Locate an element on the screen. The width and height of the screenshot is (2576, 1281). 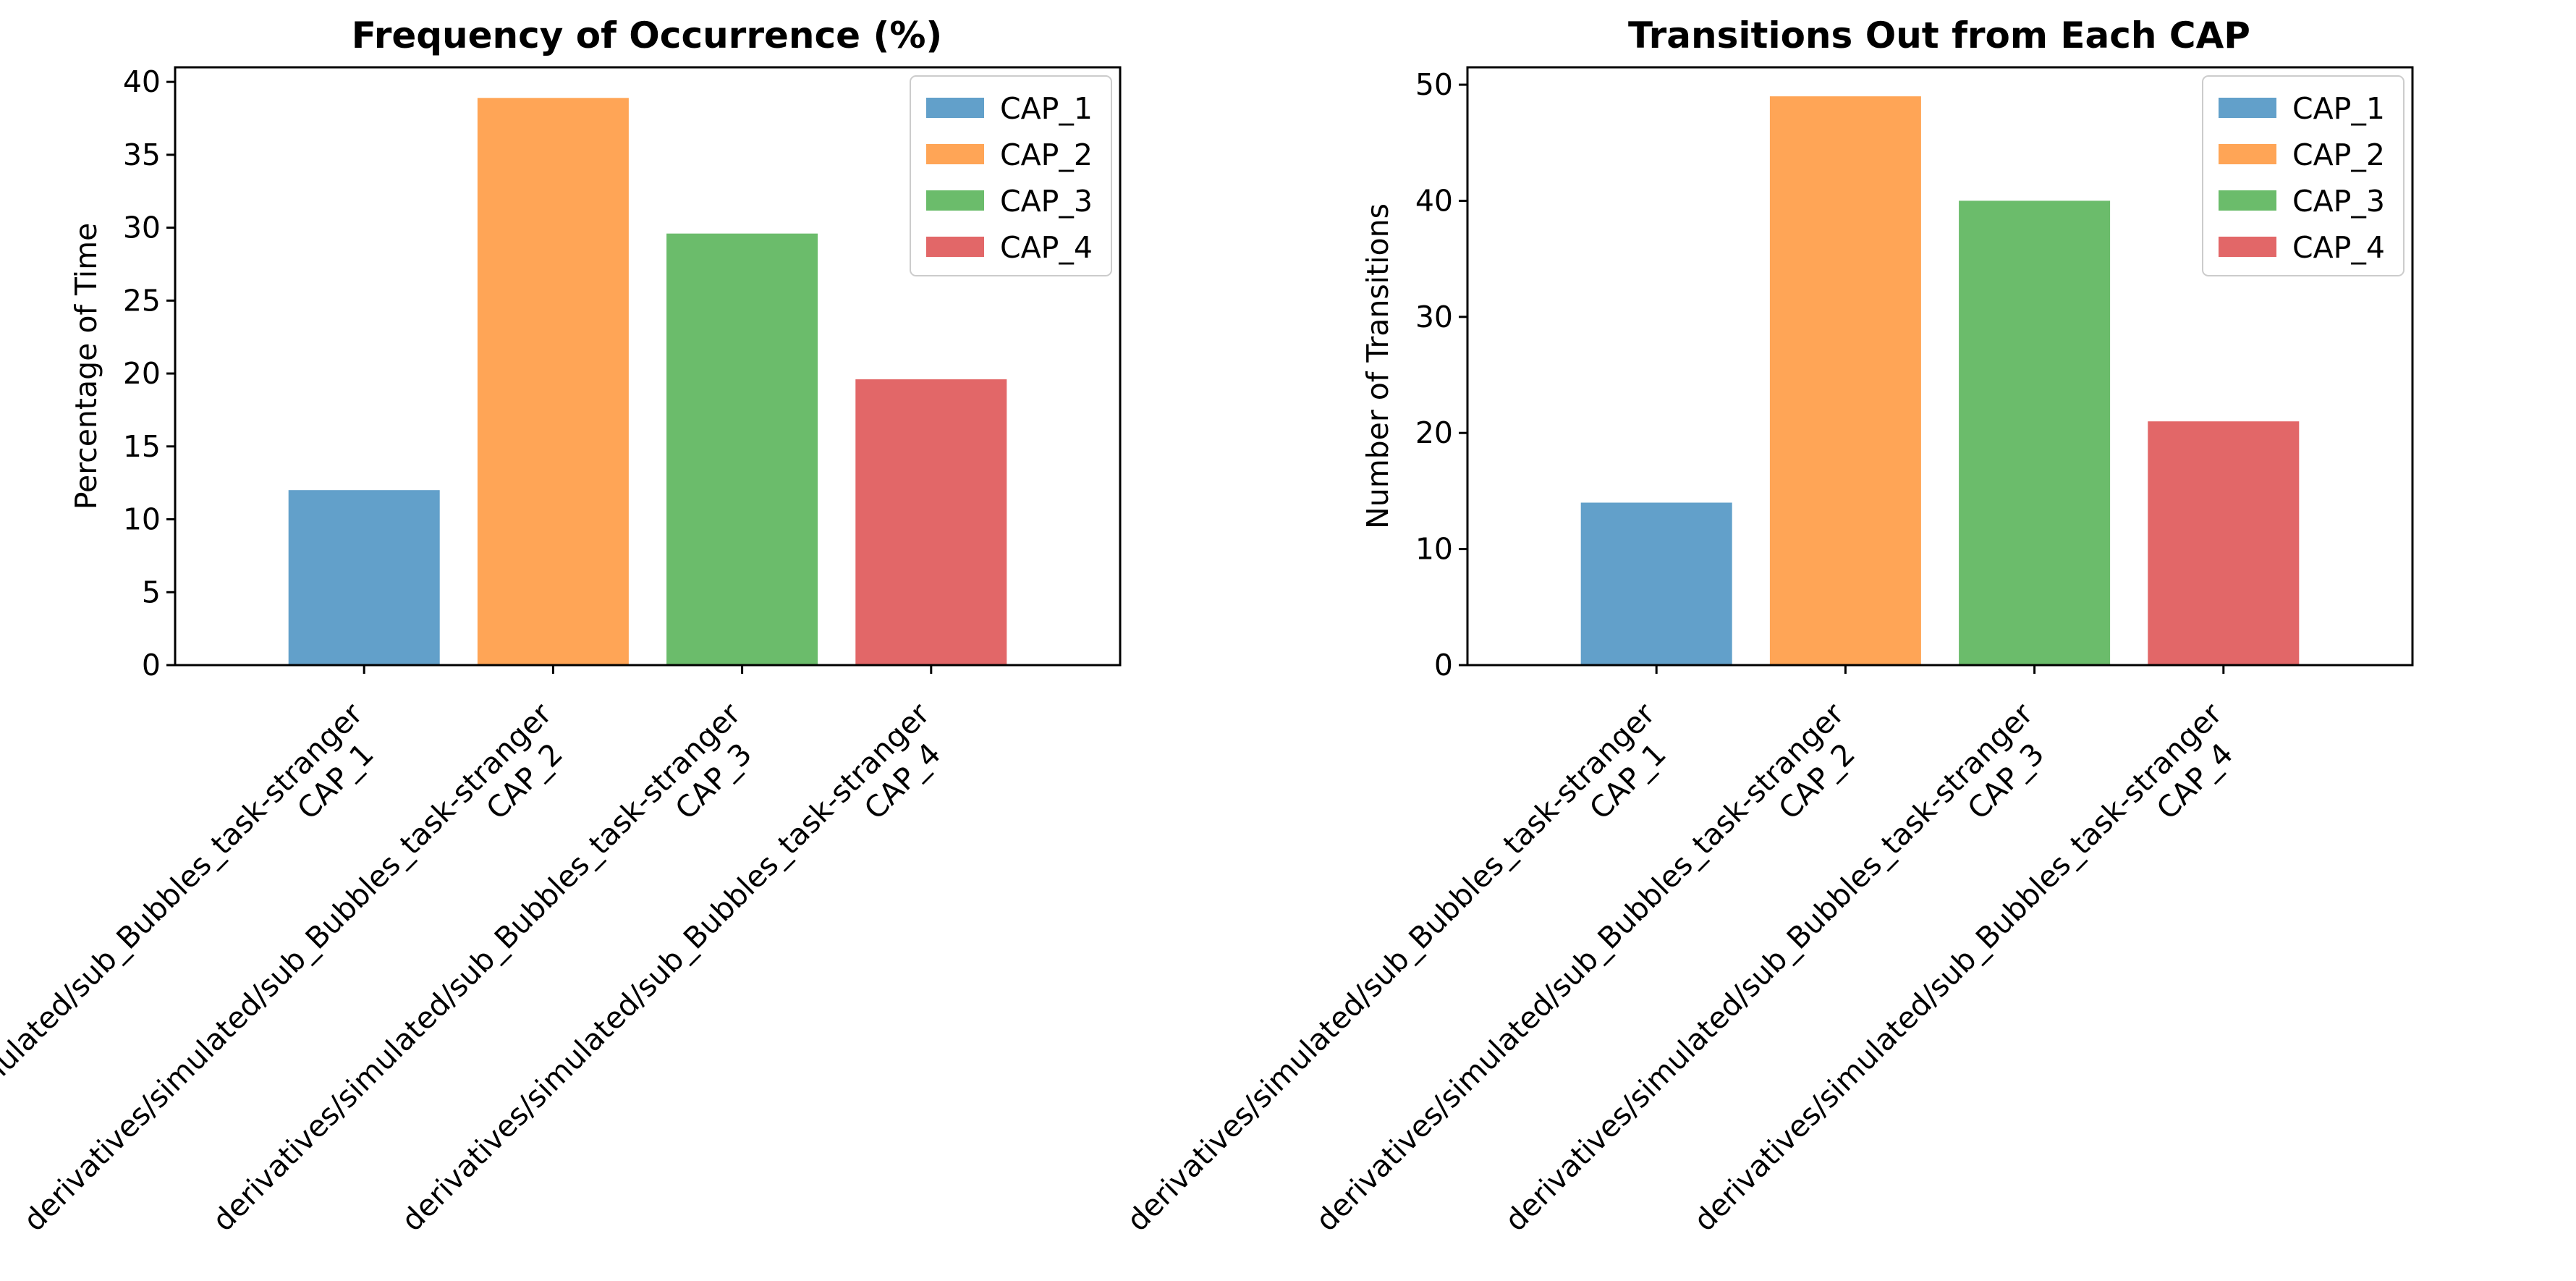
chart-title: Frequency of Occurrence (%) is located at coordinates (647, 35).